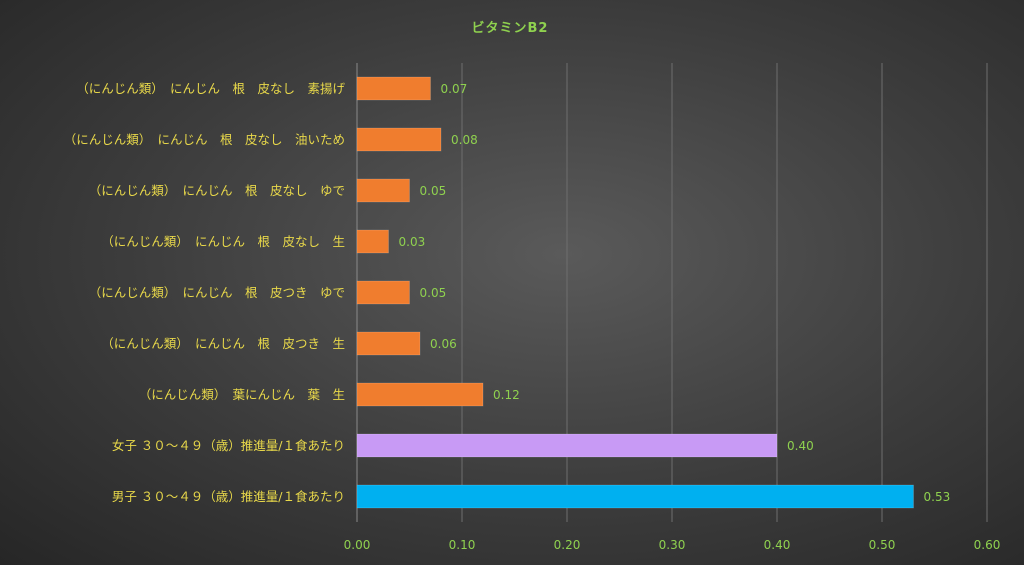 The height and width of the screenshot is (565, 1024). I want to click on category-label: 女子 ３０～４９（歳）推進量/１食あたり, so click(228, 445).